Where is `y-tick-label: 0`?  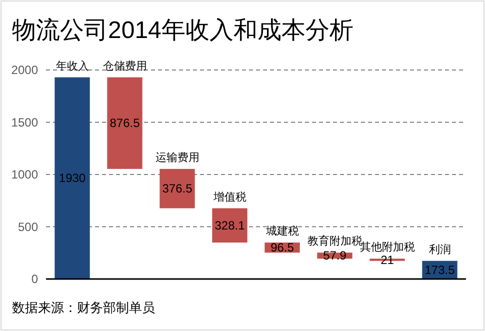
y-tick-label: 0 is located at coordinates (34, 279).